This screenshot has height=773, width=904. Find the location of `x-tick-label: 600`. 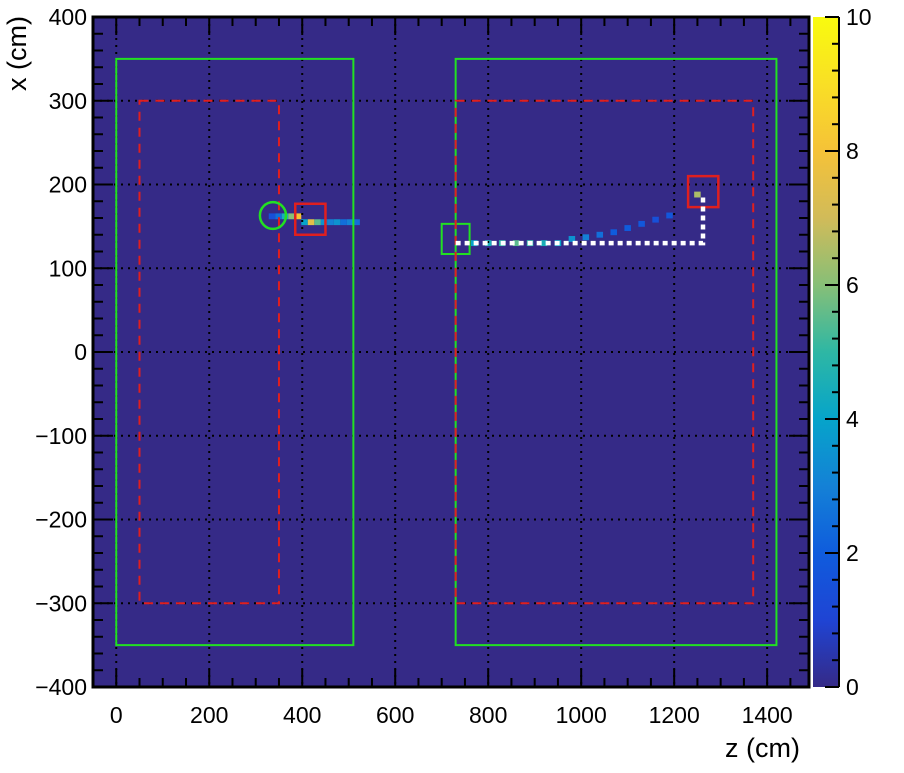

x-tick-label: 600 is located at coordinates (395, 715).